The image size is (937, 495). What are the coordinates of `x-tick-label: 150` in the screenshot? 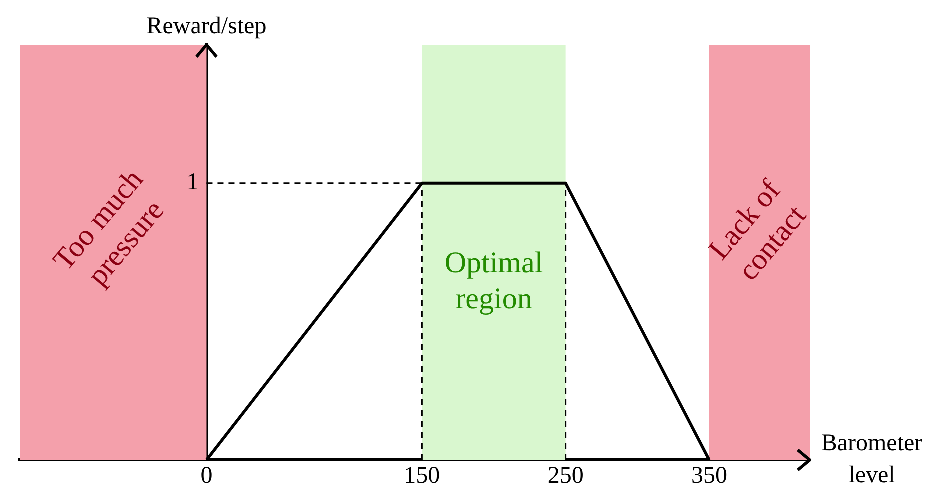 It's located at (422, 475).